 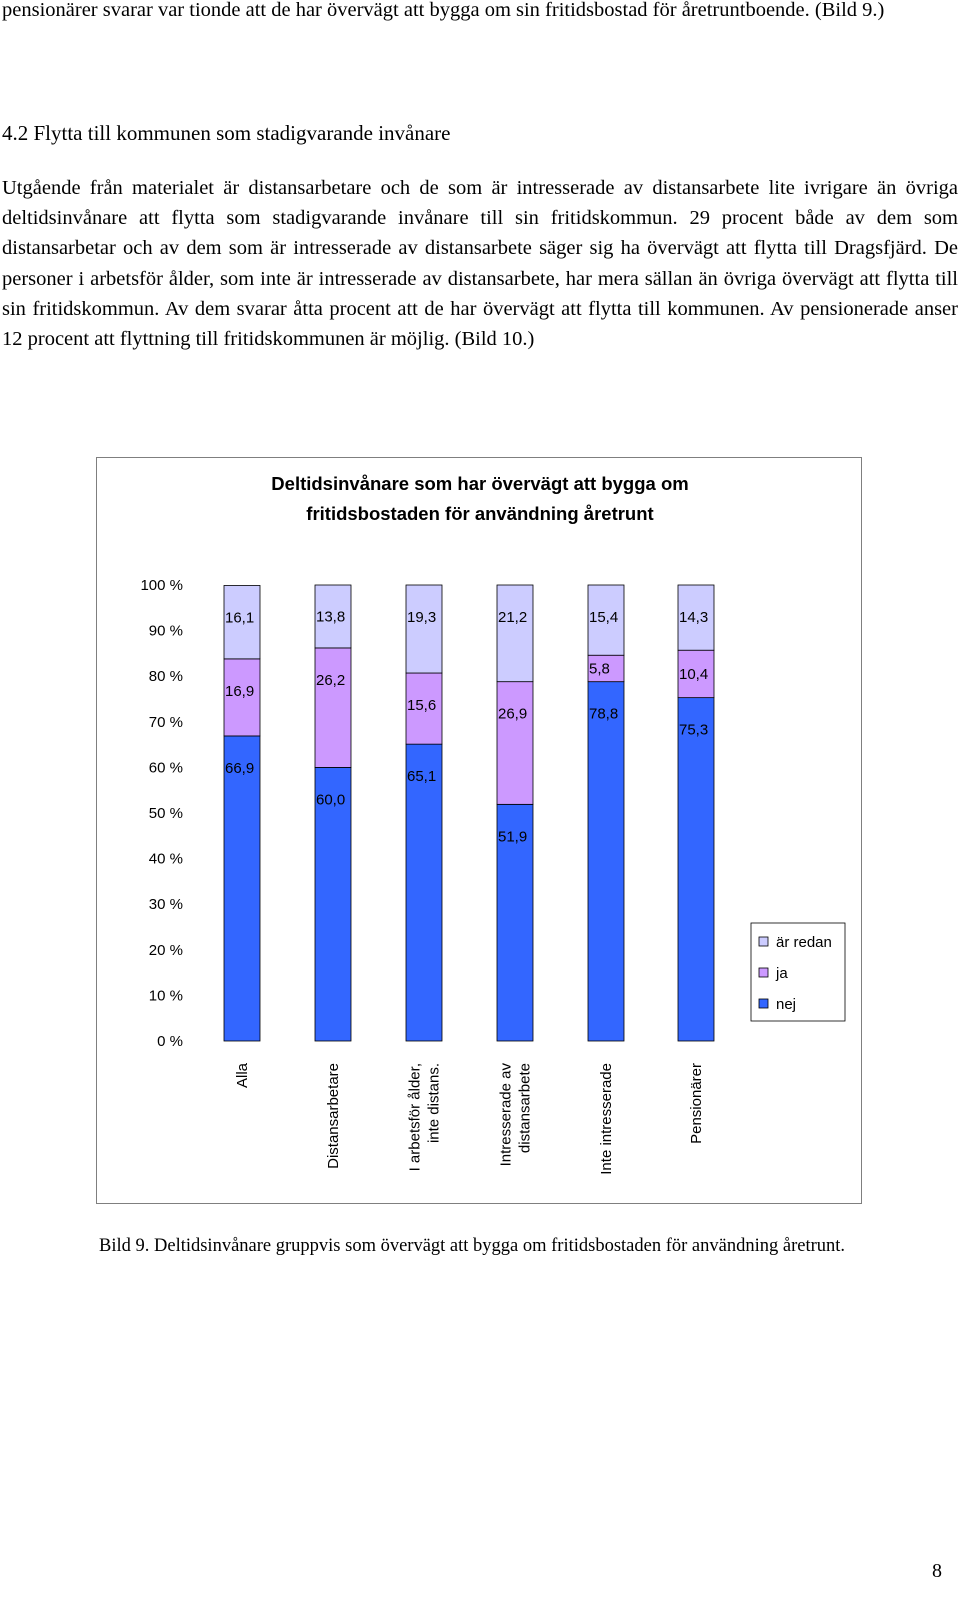 I want to click on legend-label: ja, so click(x=781, y=973).